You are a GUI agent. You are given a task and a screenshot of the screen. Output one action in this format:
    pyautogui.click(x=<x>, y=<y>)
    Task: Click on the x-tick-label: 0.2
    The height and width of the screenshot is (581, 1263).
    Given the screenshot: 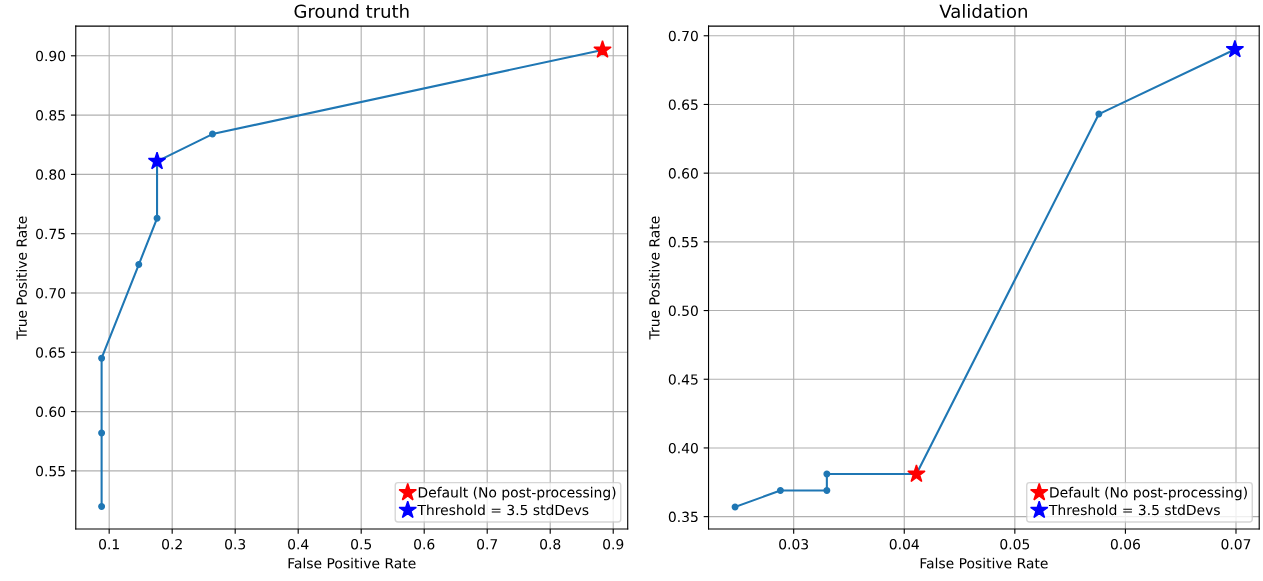 What is the action you would take?
    pyautogui.click(x=172, y=544)
    